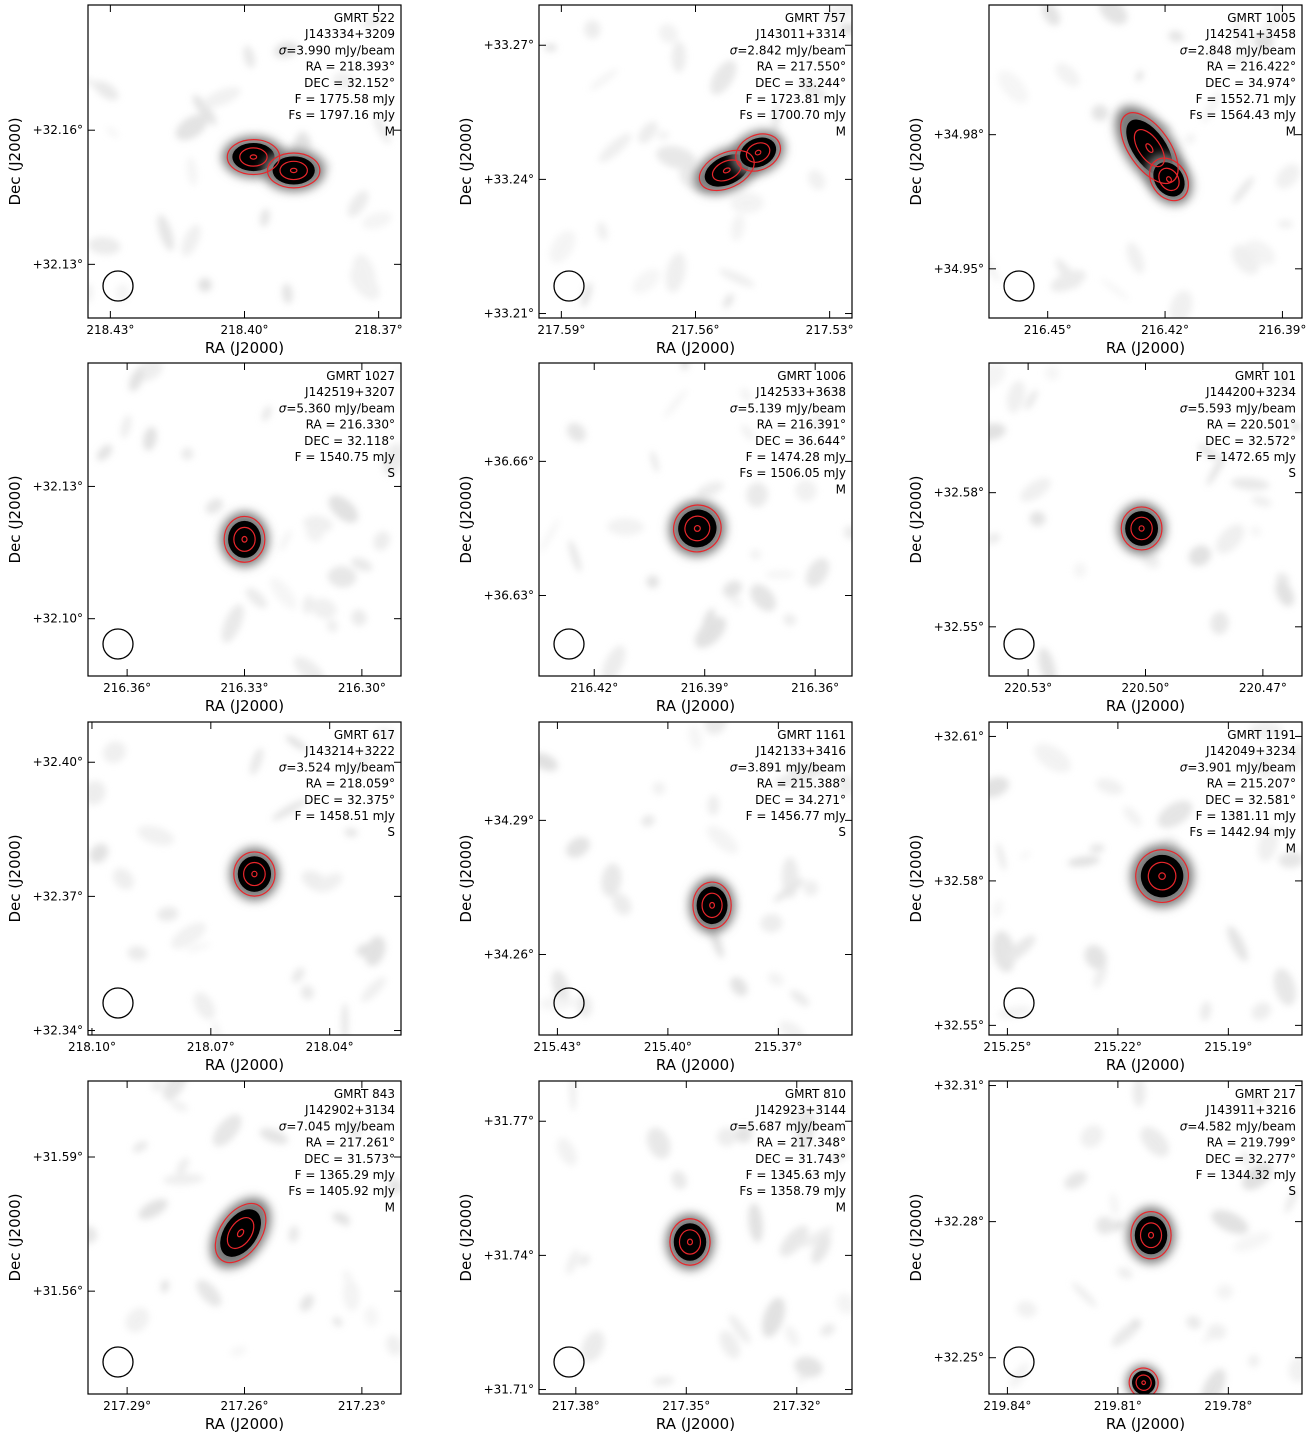 The image size is (1311, 1440). I want to click on x-tick-label: 220.47°, so click(1263, 688).